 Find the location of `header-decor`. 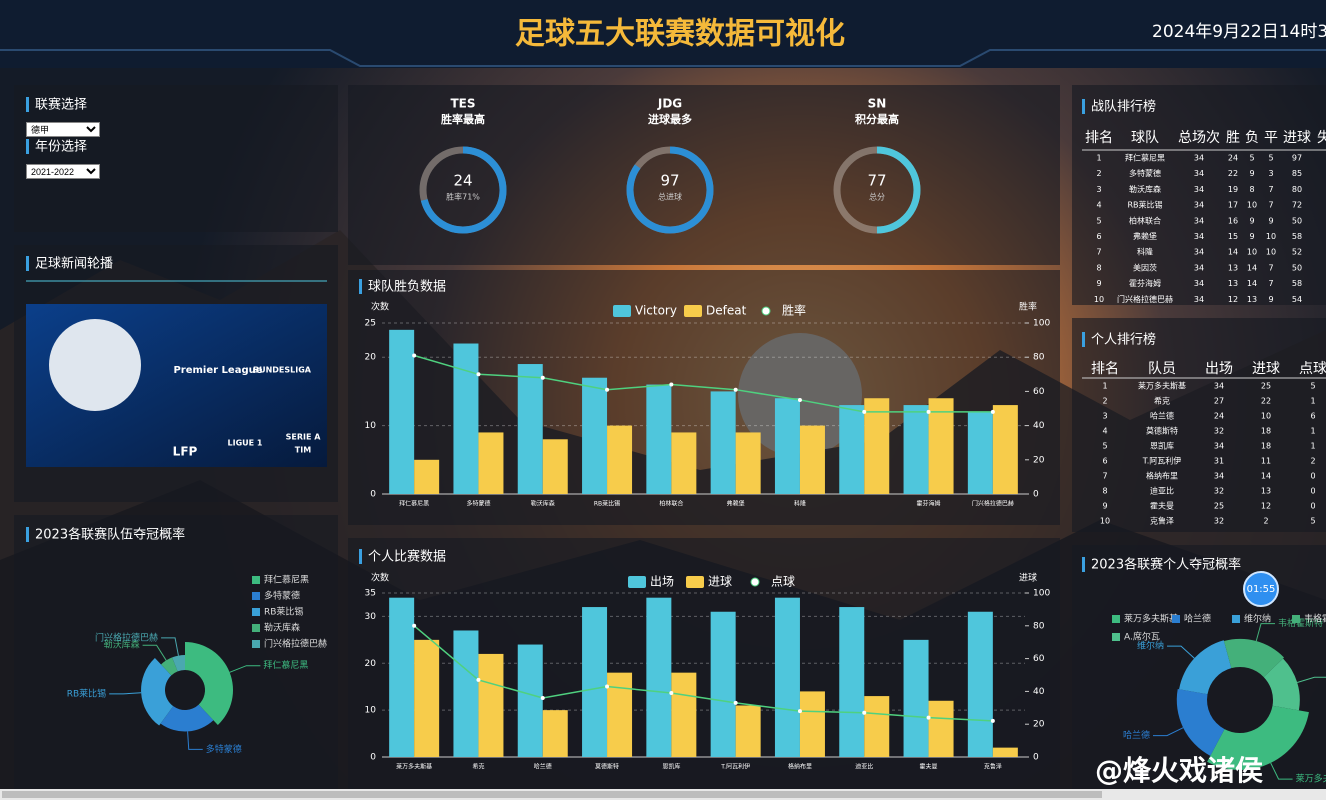

header-decor is located at coordinates (663, 58).